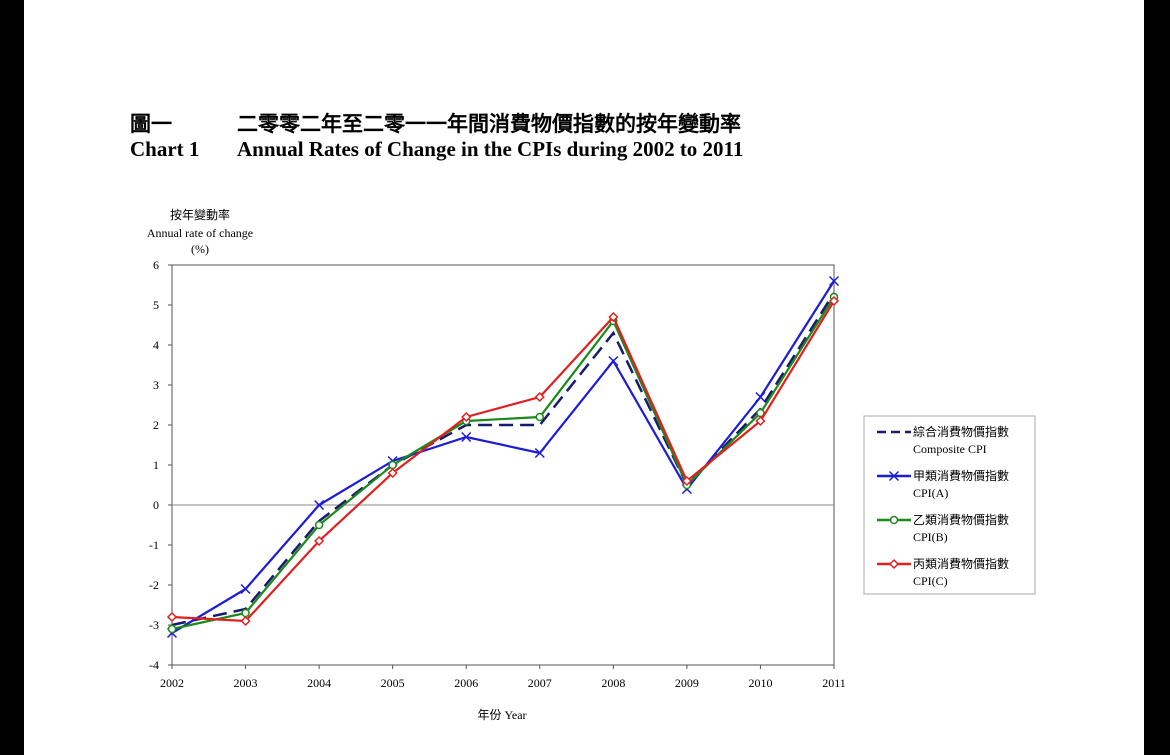  Describe the element at coordinates (200, 233) in the screenshot. I see `y-axis-label: Annual rate of change` at that location.